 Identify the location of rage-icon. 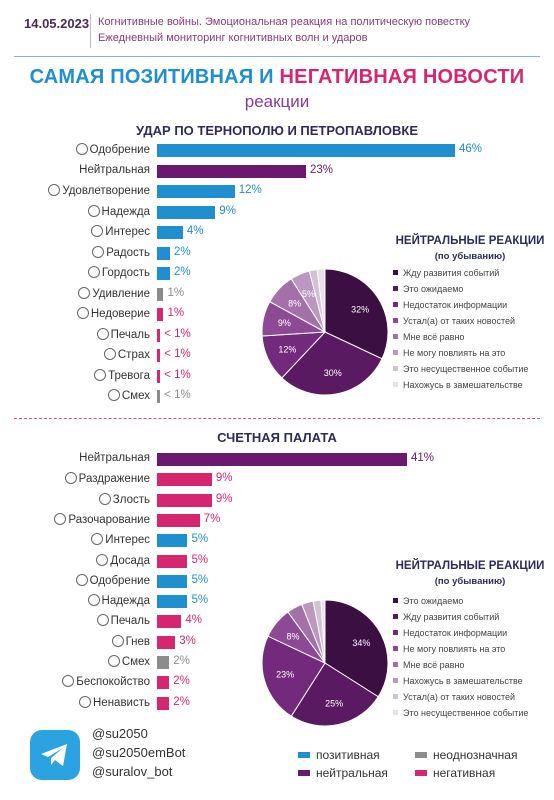
(117, 640).